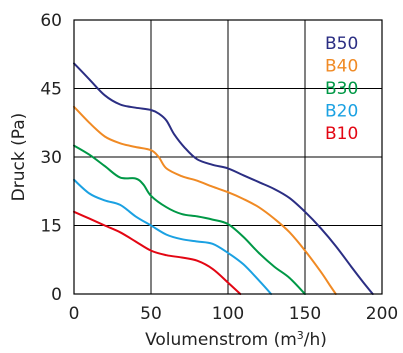 The height and width of the screenshot is (353, 403). What do you see at coordinates (341, 89) in the screenshot?
I see `legend-item-b30: B30` at bounding box center [341, 89].